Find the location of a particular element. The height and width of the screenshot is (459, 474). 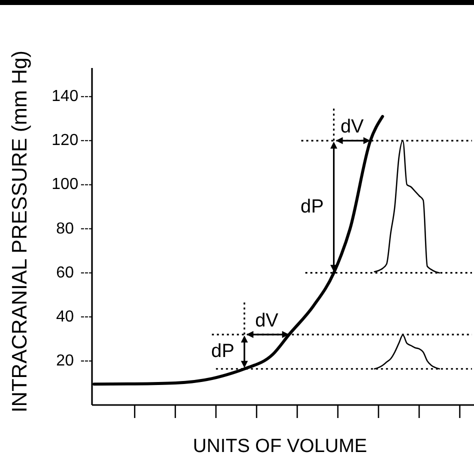

x-axis-title: UNITS OF VOLUME is located at coordinates (280, 446).